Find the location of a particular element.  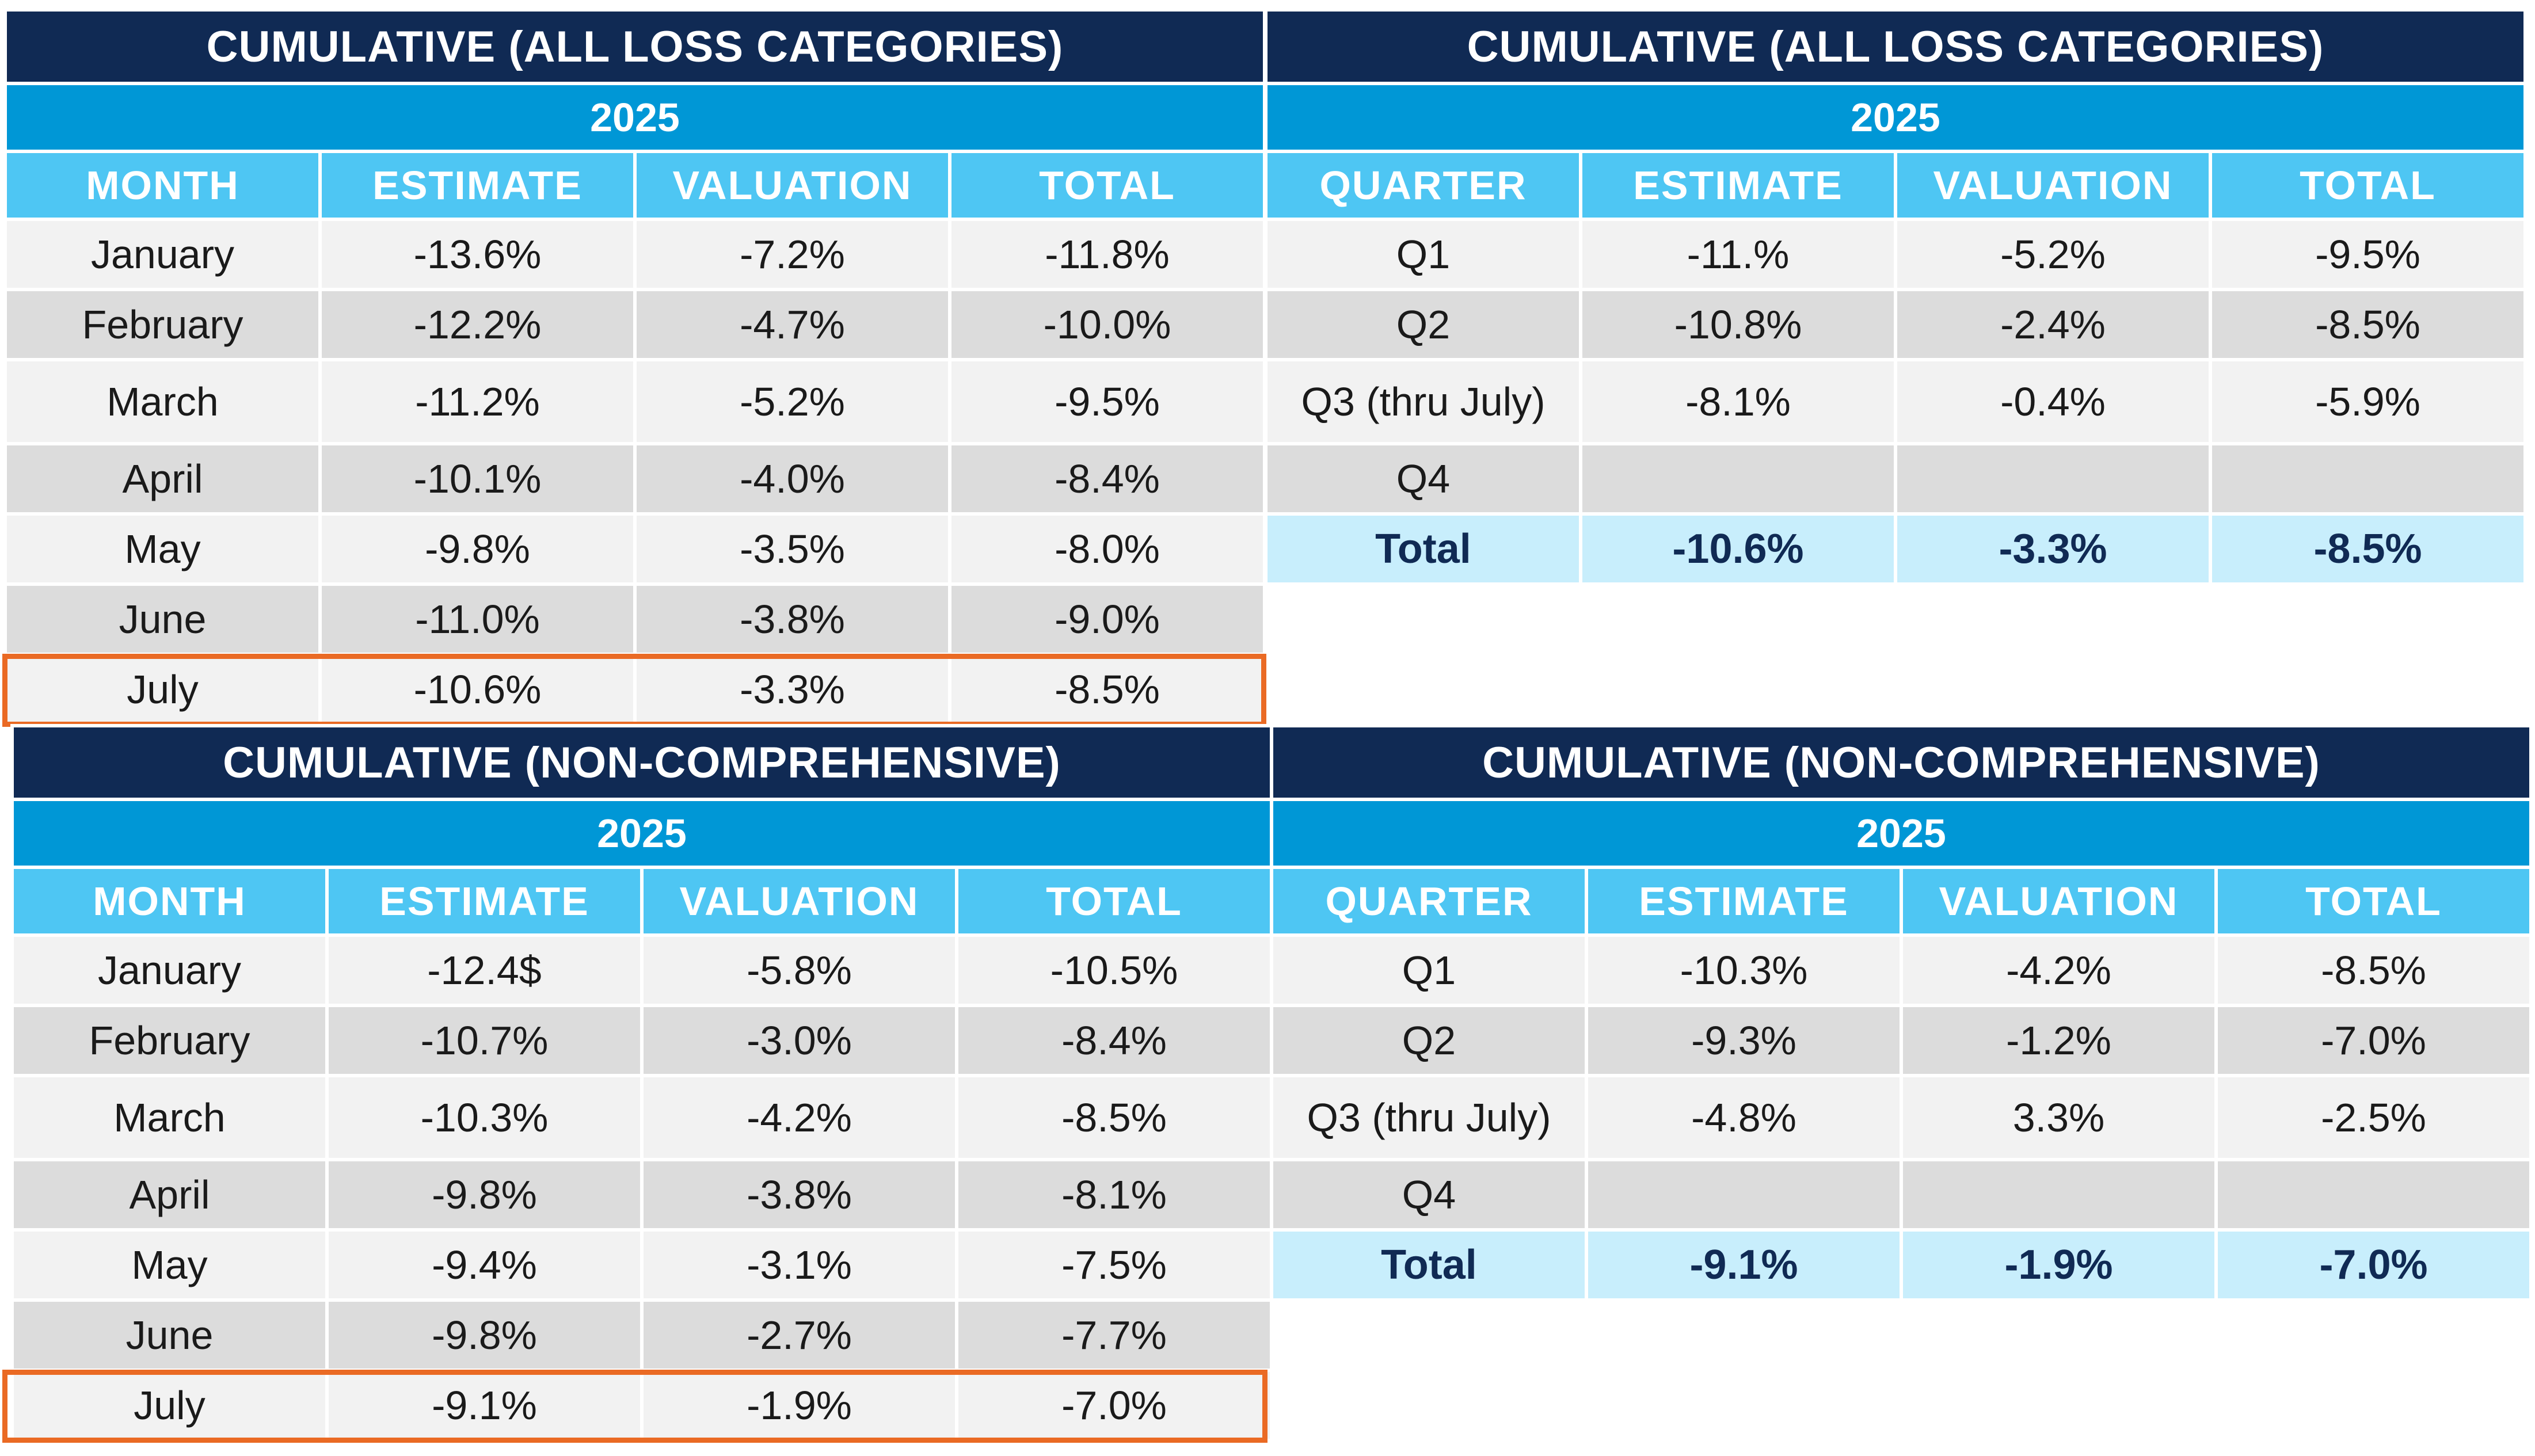

total-total: -7.0% is located at coordinates (2373, 1265).